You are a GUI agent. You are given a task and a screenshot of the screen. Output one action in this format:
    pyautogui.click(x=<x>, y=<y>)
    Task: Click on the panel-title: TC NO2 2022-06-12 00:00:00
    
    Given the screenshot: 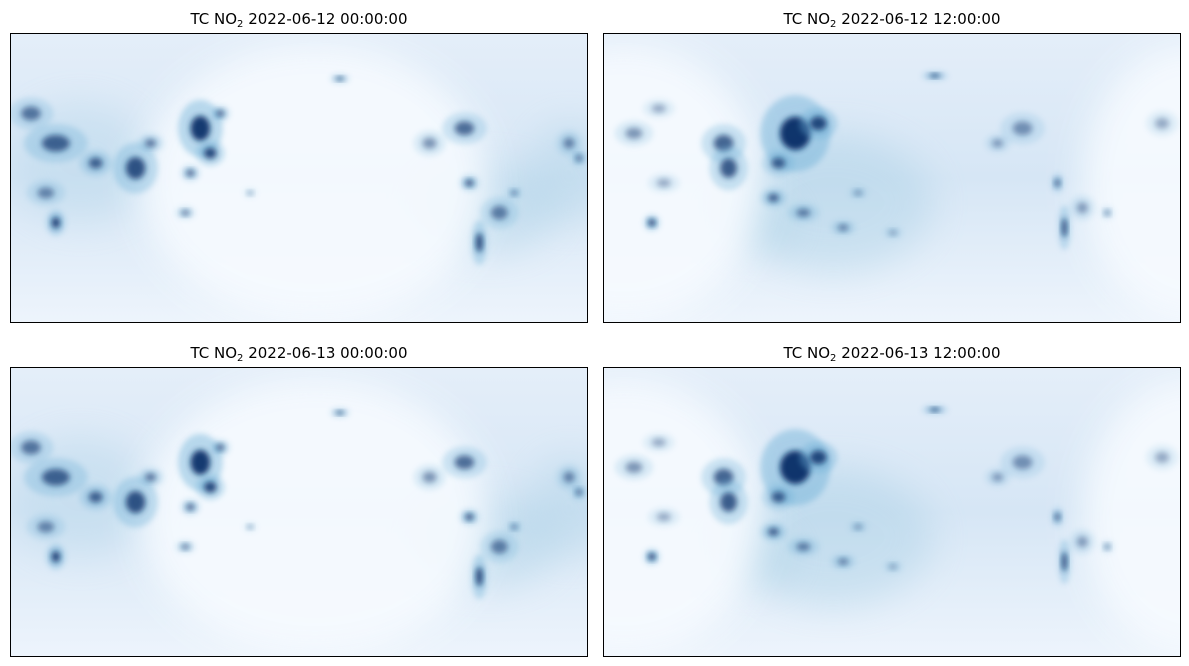 What is the action you would take?
    pyautogui.click(x=299, y=20)
    